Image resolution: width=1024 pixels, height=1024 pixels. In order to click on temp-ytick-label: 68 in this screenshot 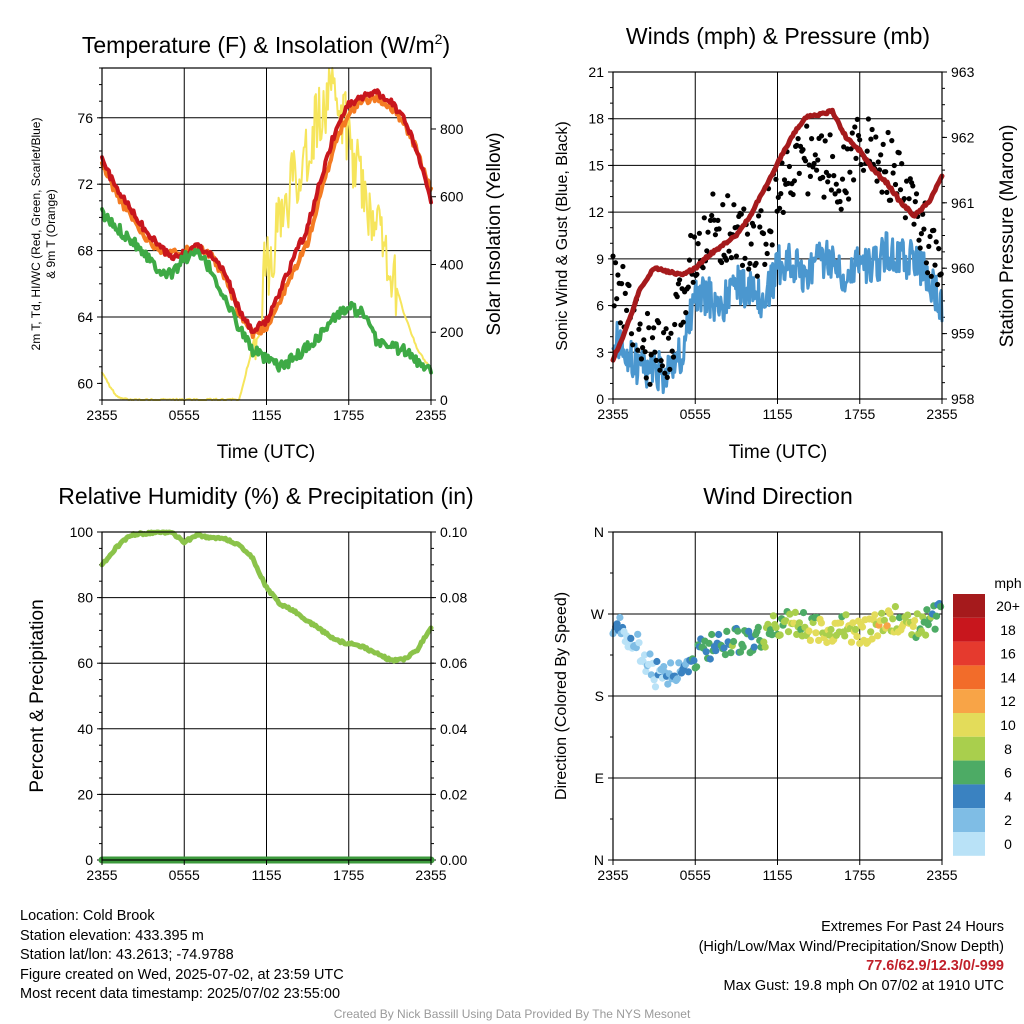, I will do `click(85, 251)`.